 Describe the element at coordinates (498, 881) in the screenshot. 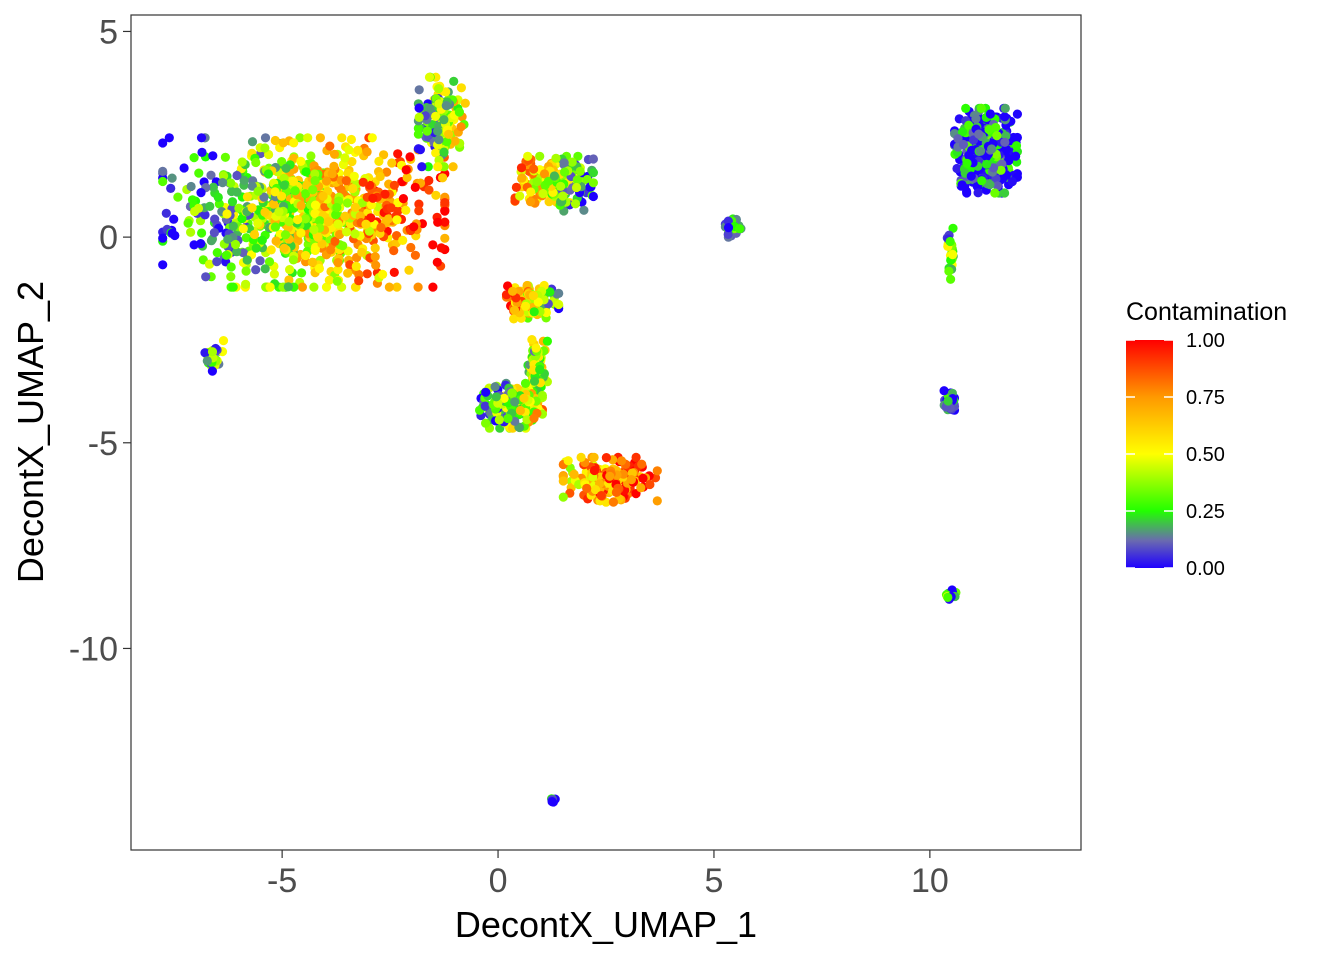

I see `x-tick-label: 0` at that location.